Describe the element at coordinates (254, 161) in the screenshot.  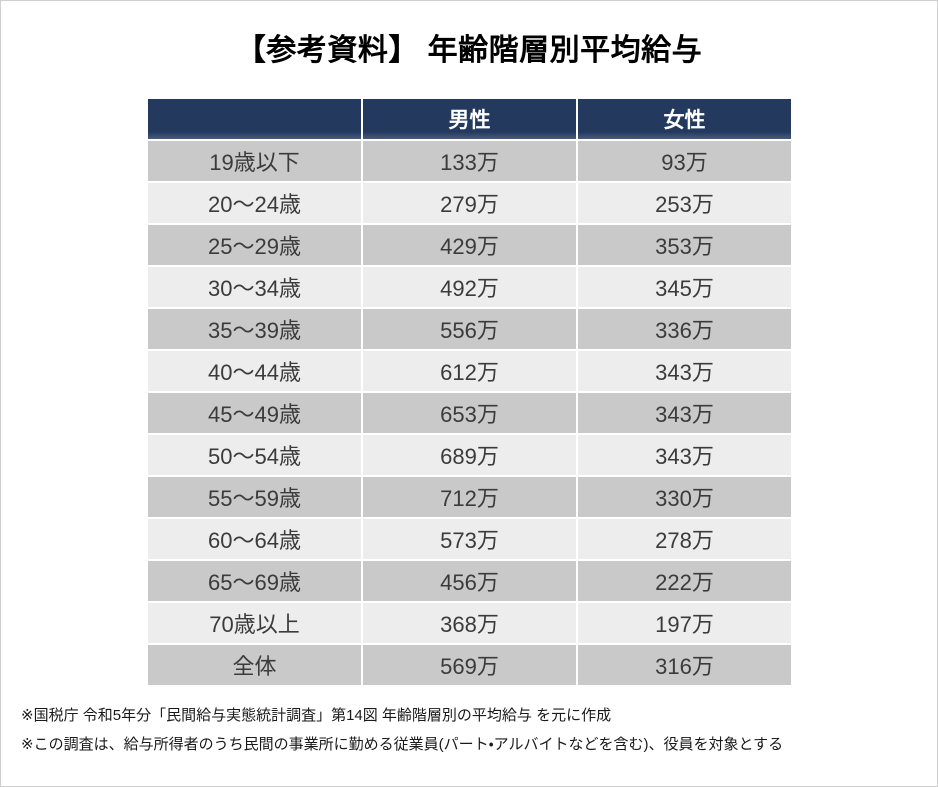
I see `age-group-cell: 19歳以下` at that location.